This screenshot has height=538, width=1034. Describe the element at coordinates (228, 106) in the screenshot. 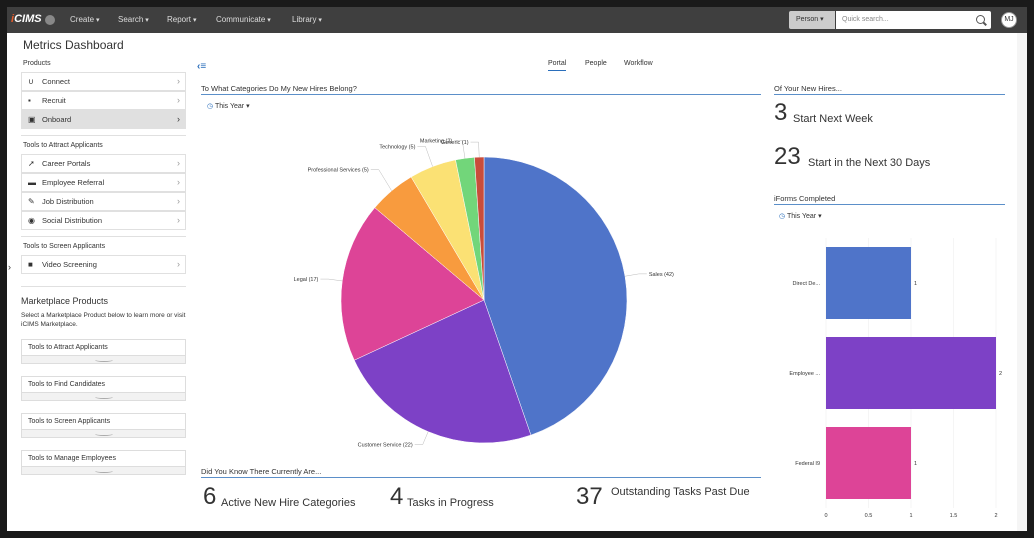

I see `pie-period-select: This Year` at that location.